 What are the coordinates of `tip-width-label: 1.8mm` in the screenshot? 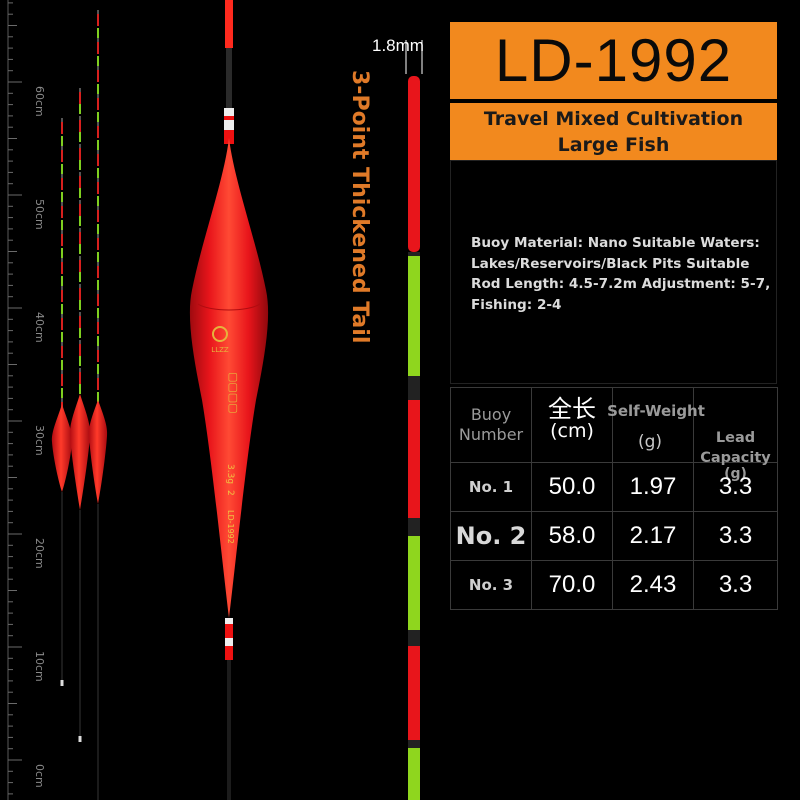 It's located at (398, 45).